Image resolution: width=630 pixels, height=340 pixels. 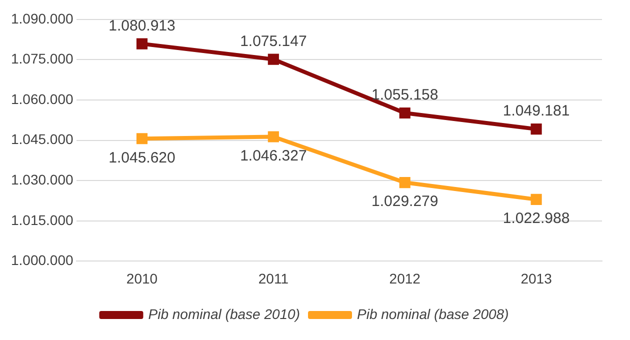 I want to click on legend-label: Pib nominal (base 2008), so click(x=433, y=314).